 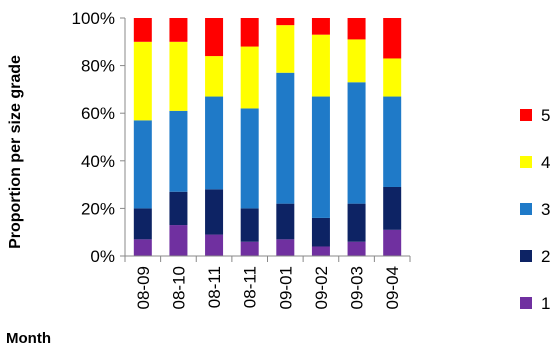 I want to click on legend-label: 2, so click(x=545, y=256).